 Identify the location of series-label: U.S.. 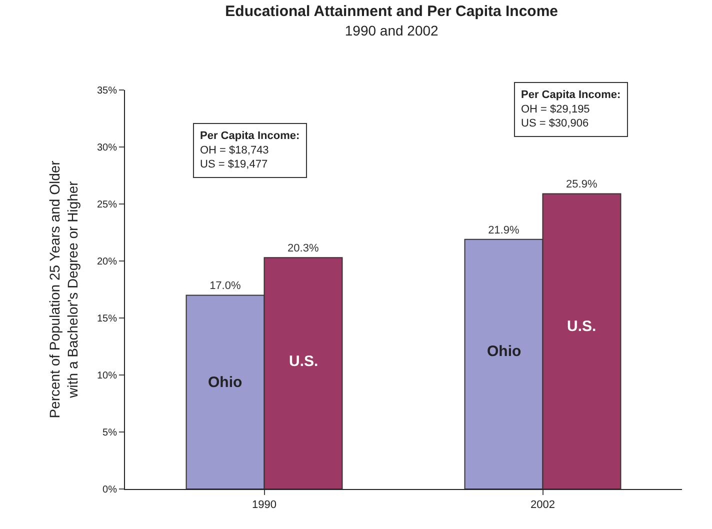
(303, 361).